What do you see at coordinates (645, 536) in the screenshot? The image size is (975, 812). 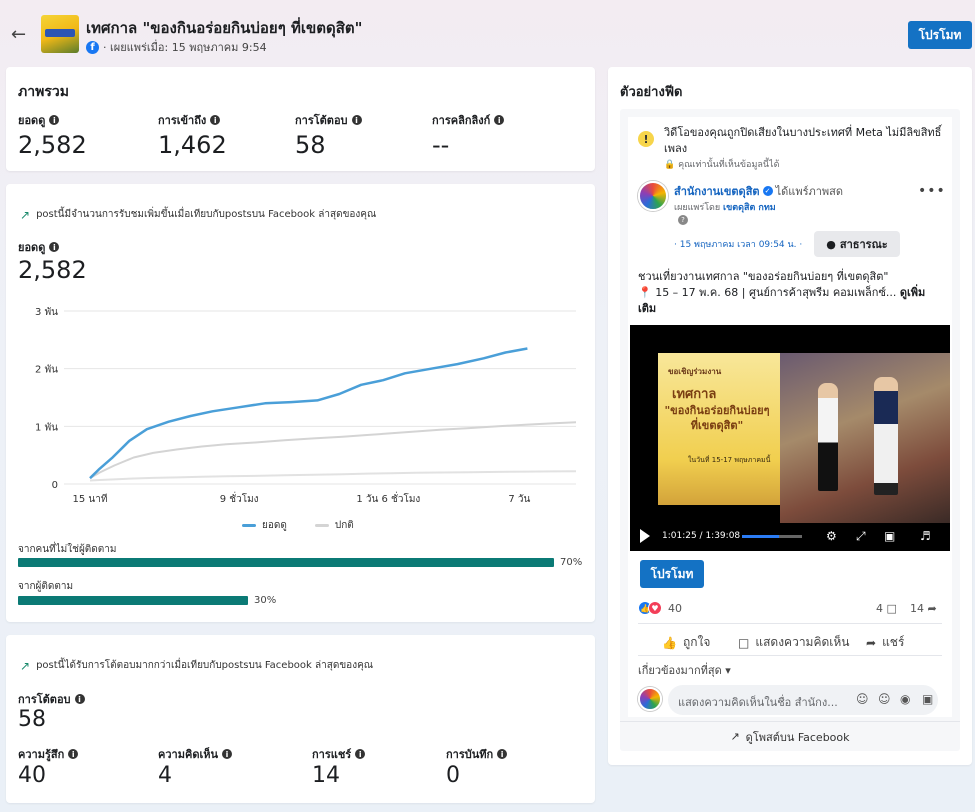 I see `play-icon` at bounding box center [645, 536].